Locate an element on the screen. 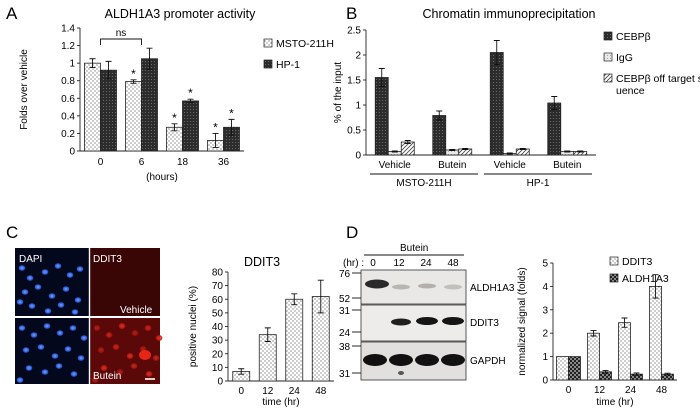  chart-title: ALDH1A3 promoter activity is located at coordinates (181, 14).